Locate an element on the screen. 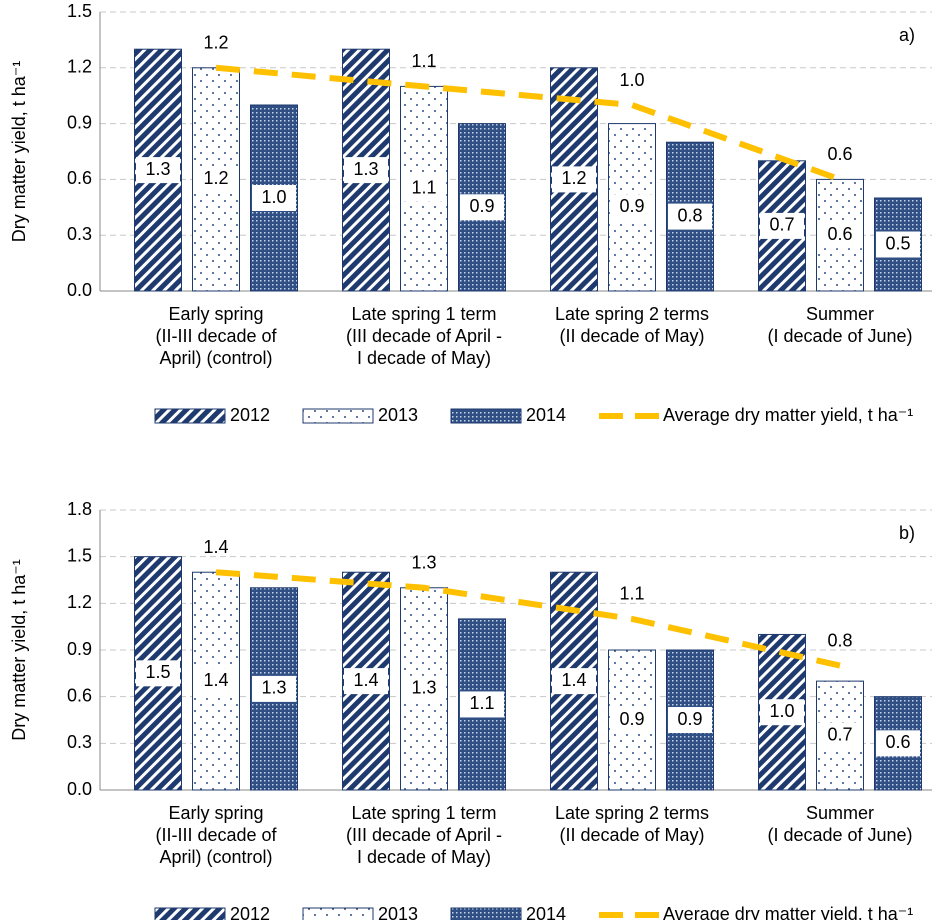  line-label: 0.6 is located at coordinates (839, 154).